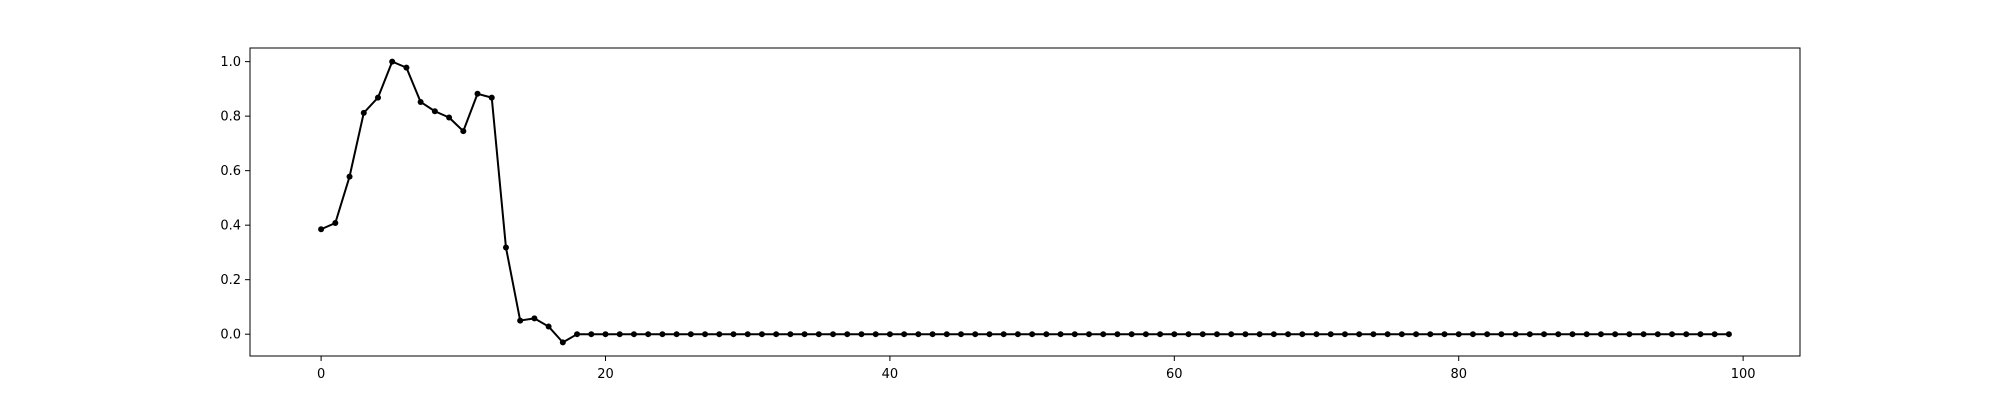 Image resolution: width=2000 pixels, height=400 pixels. Describe the element at coordinates (230, 62) in the screenshot. I see `y-tick-label: 1.0` at that location.